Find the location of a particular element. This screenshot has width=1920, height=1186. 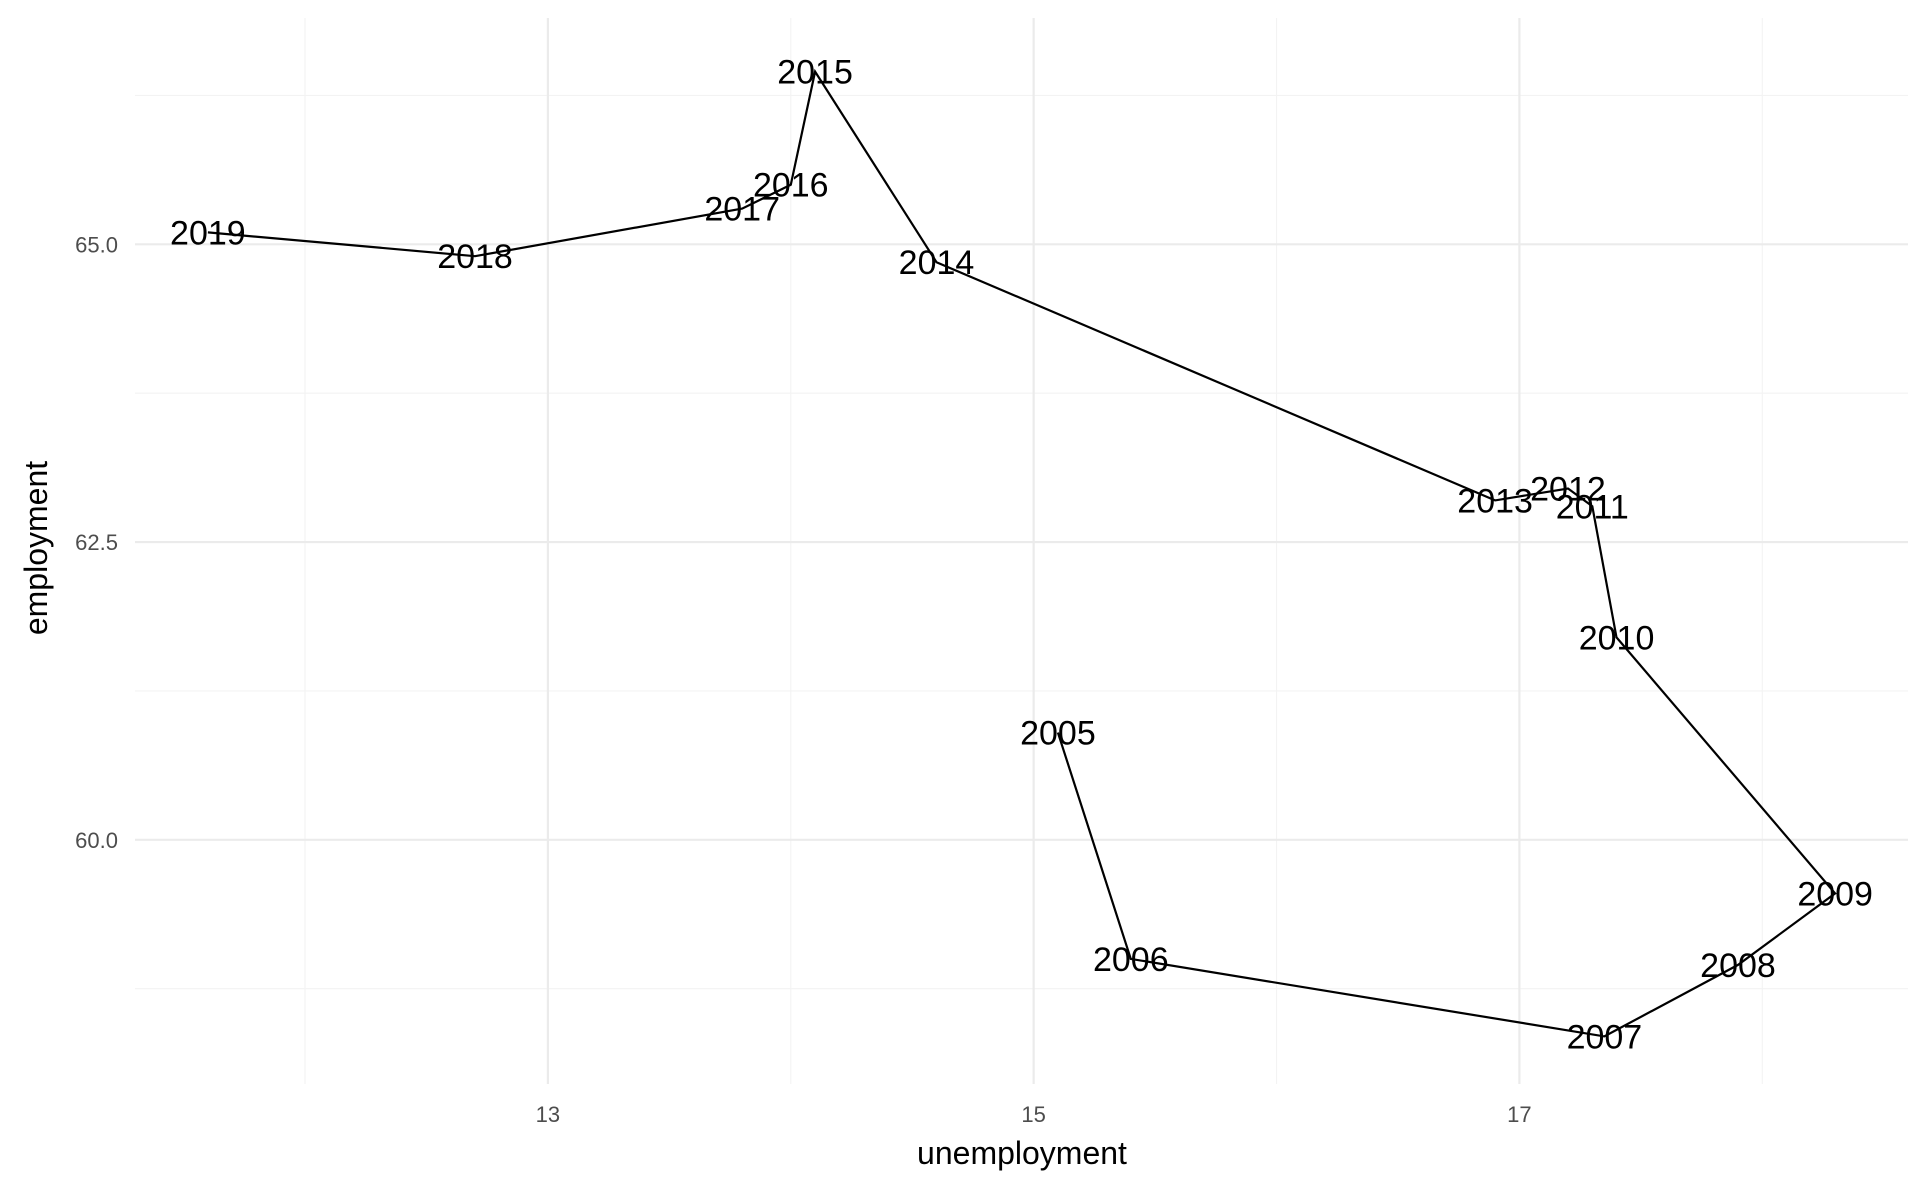

point-label-2011: 2011 is located at coordinates (1592, 507).